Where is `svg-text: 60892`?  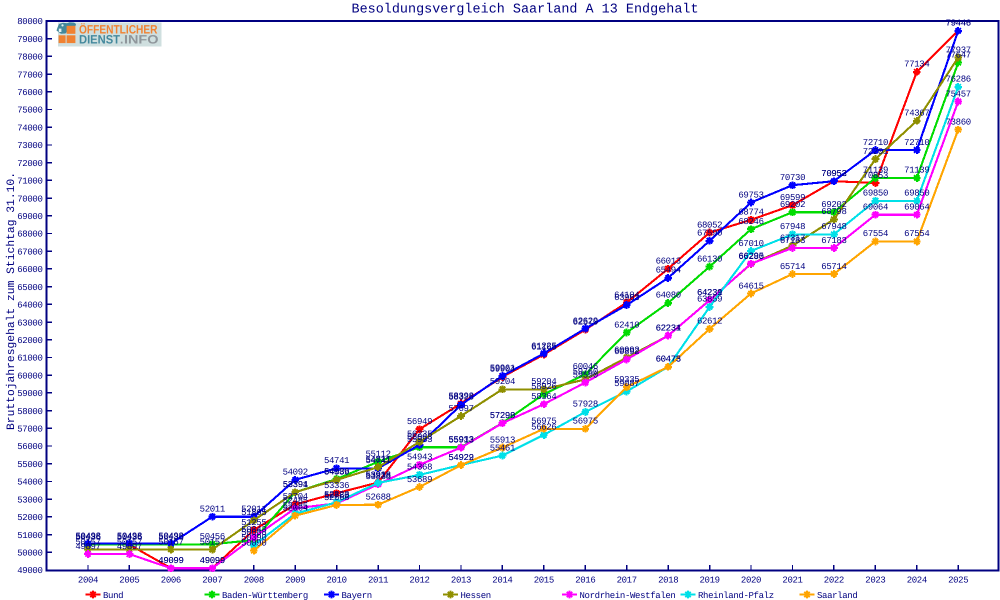
svg-text: 60892 is located at coordinates (626, 352).